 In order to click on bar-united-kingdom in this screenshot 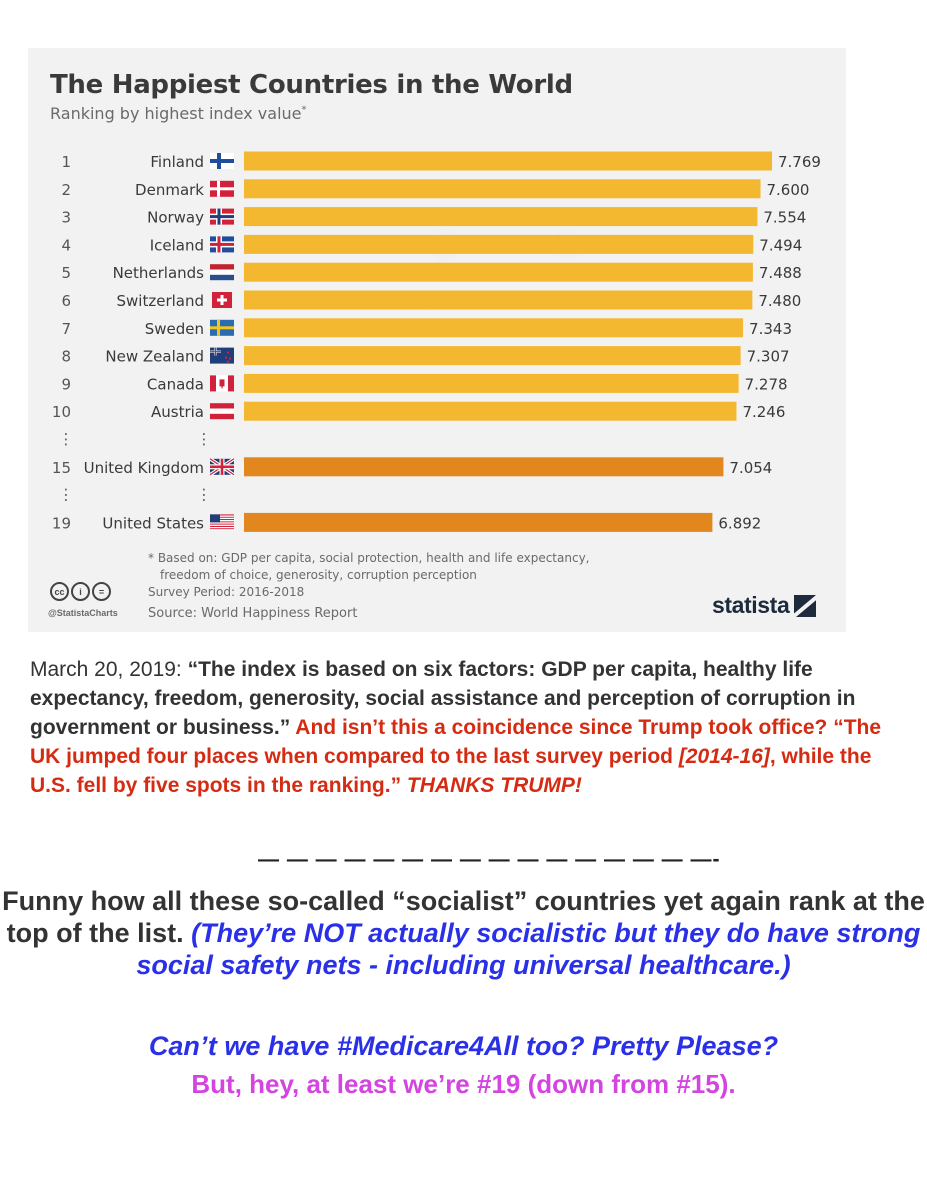, I will do `click(484, 467)`.